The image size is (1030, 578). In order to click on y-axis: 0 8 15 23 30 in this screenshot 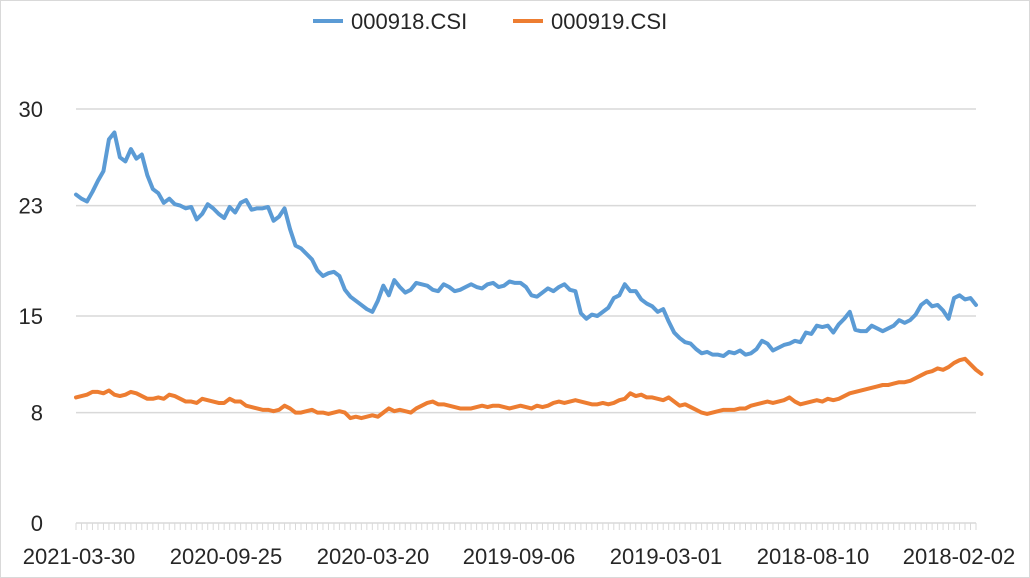, I will do `click(31, 316)`.